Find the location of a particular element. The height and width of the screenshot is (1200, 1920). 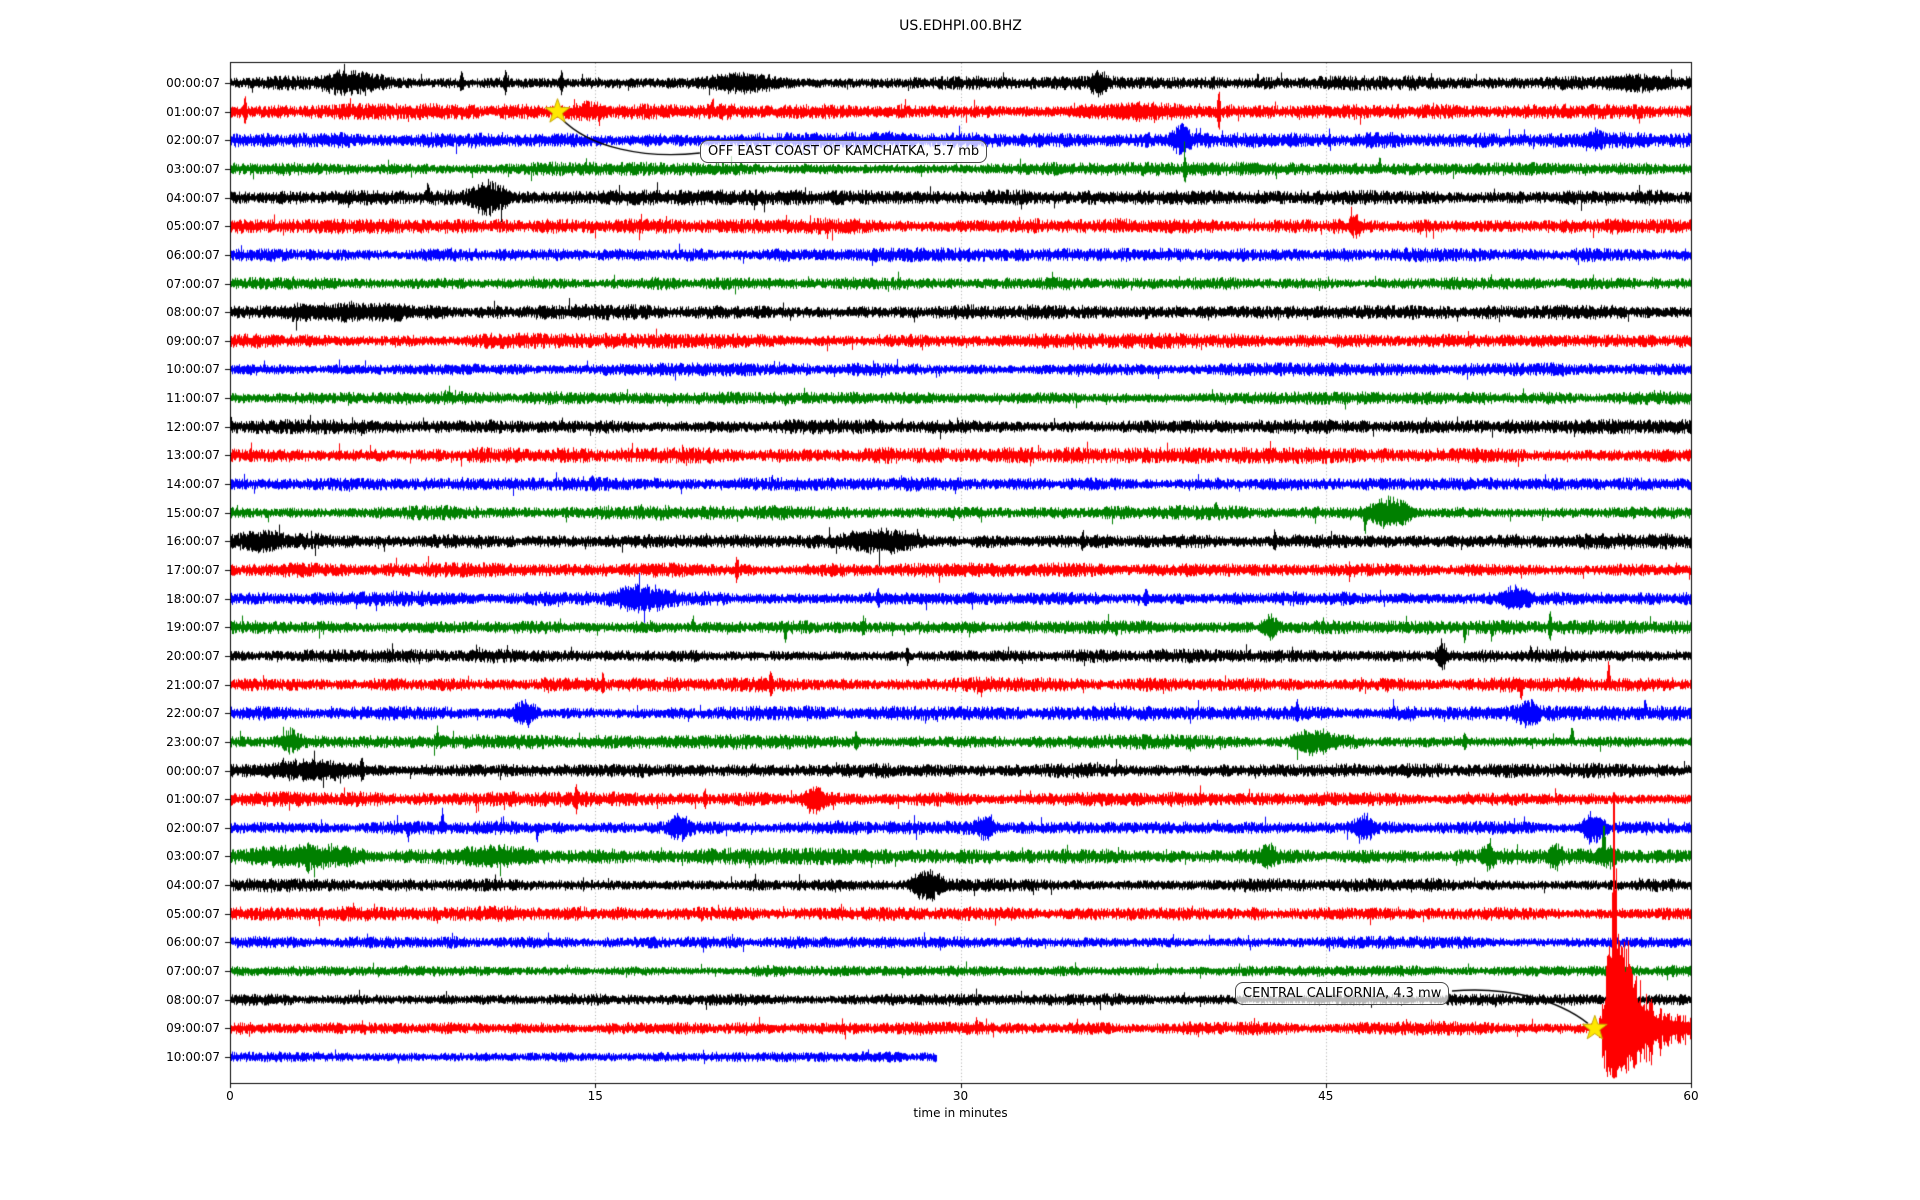

row-label-10: 10:00:07 is located at coordinates (193, 369).